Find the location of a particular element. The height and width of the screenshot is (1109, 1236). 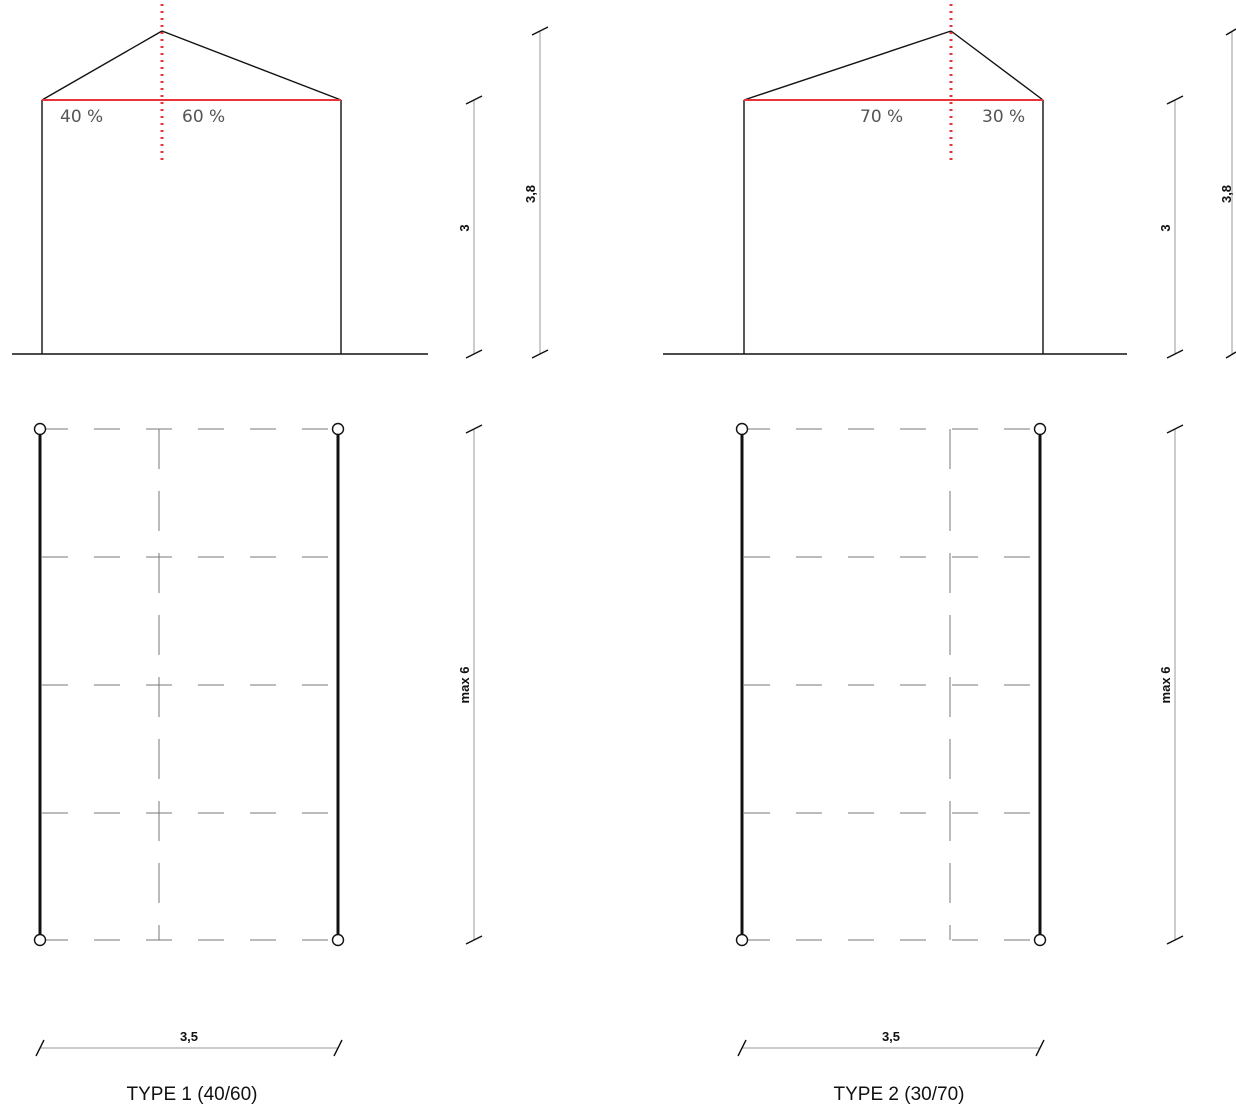

panel-caption: TYPE 1 (40/60) is located at coordinates (192, 1094).